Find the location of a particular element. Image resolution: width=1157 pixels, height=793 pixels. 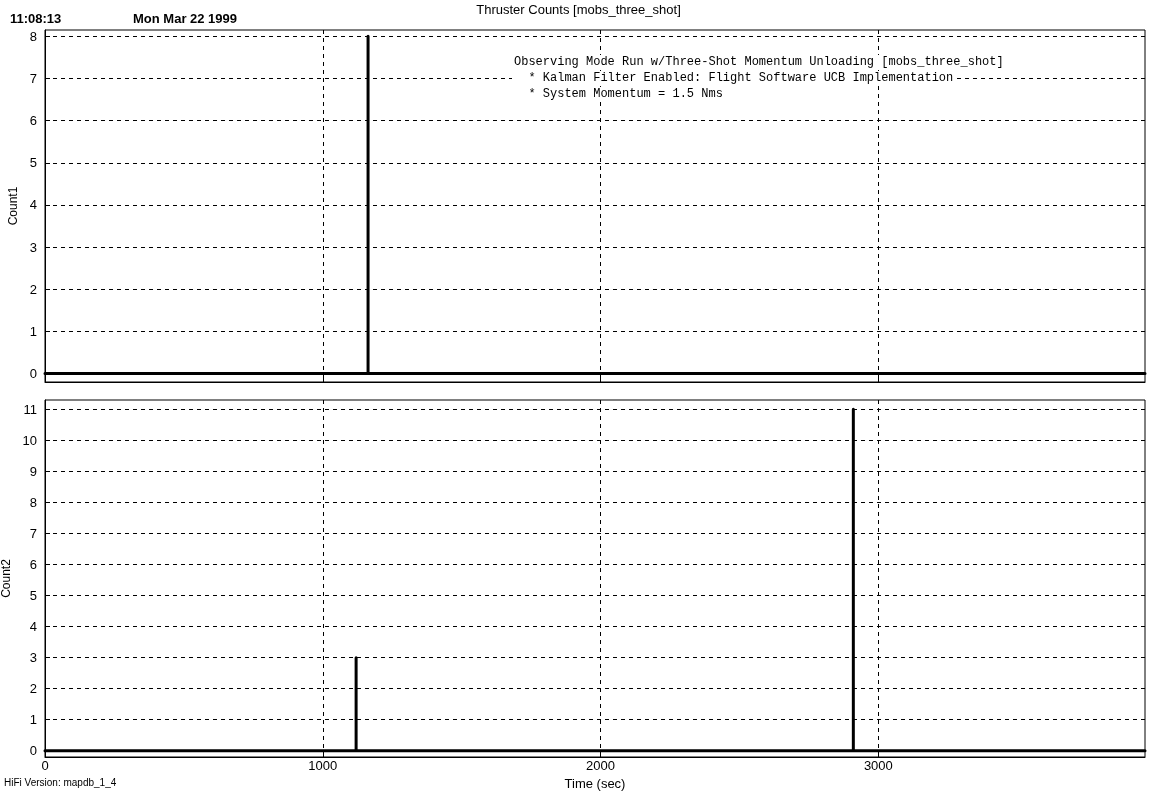

annotation: * Kalman Filter Enabled: Flight Software UCB Implementation is located at coordinates (734, 78).